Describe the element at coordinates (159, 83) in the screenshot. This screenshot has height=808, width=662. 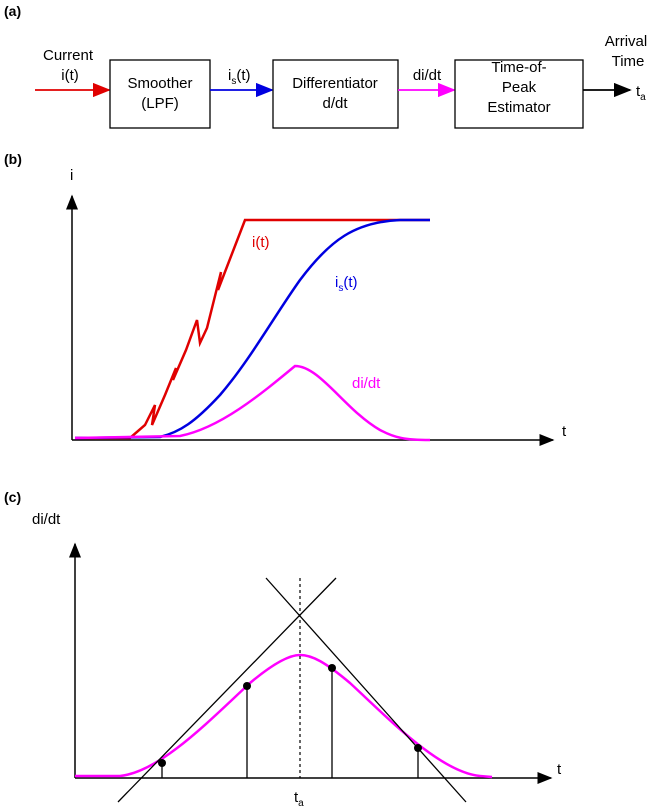
I see `block-text: Smoother` at that location.